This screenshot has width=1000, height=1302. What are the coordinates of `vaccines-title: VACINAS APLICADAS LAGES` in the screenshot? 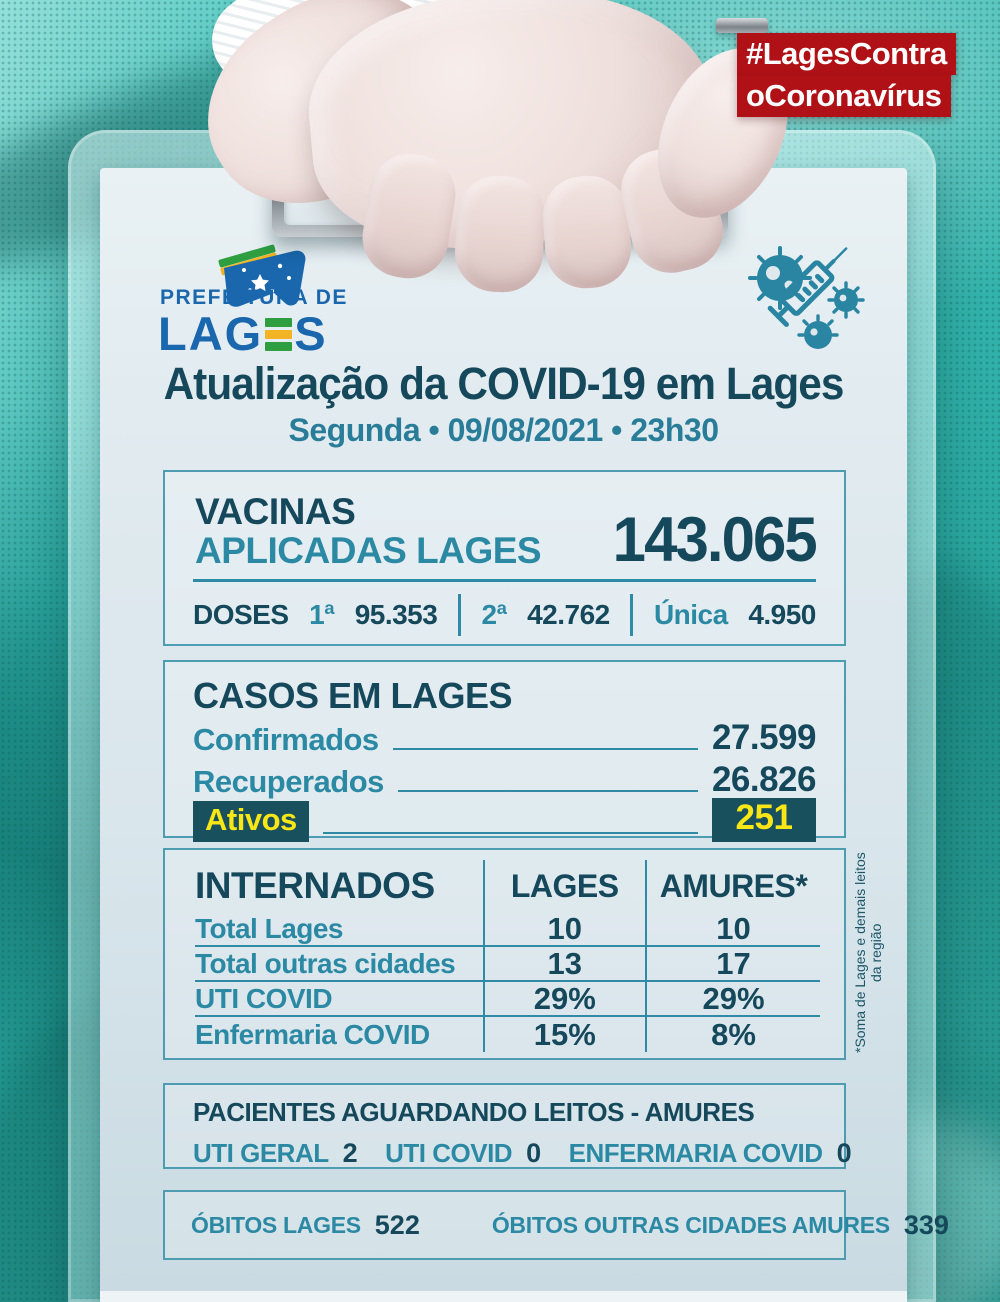 It's located at (368, 531).